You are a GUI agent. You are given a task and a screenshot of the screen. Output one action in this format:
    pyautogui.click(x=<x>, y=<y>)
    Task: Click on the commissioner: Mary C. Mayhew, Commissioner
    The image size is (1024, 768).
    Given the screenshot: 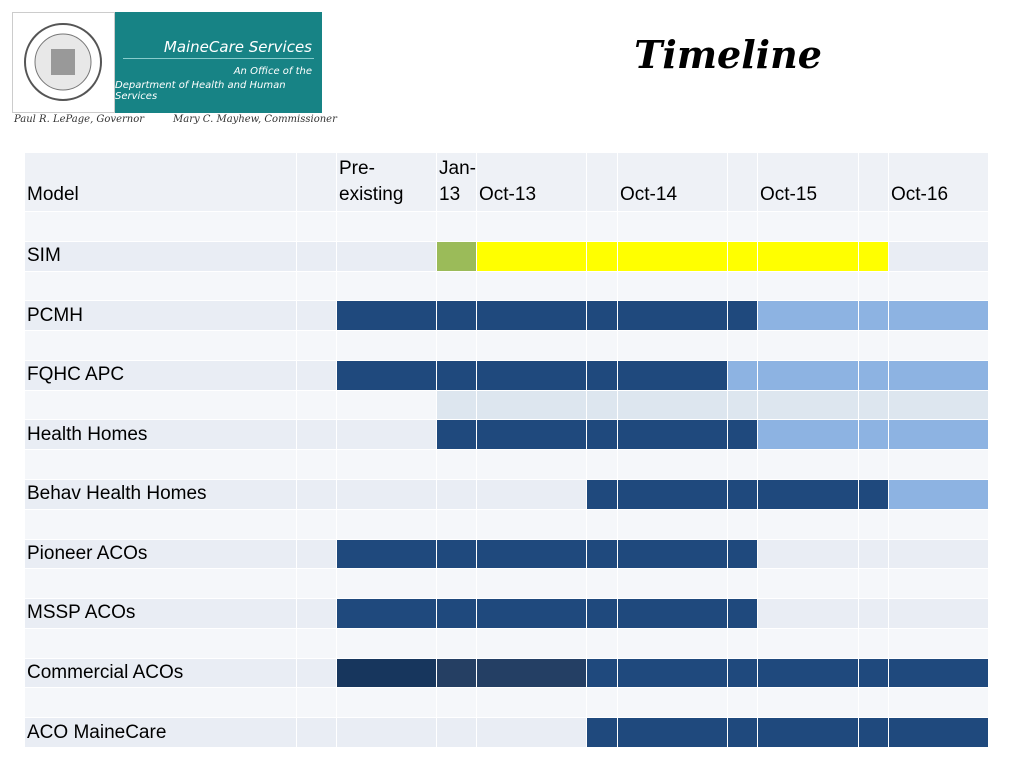 What is the action you would take?
    pyautogui.click(x=255, y=119)
    